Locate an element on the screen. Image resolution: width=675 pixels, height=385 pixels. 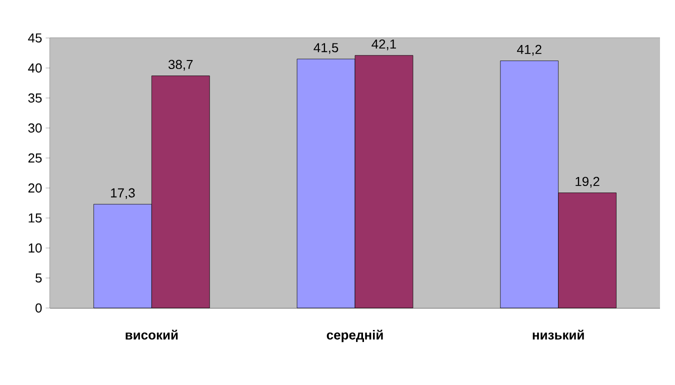
y-tick-label: 45 is located at coordinates (35, 38).